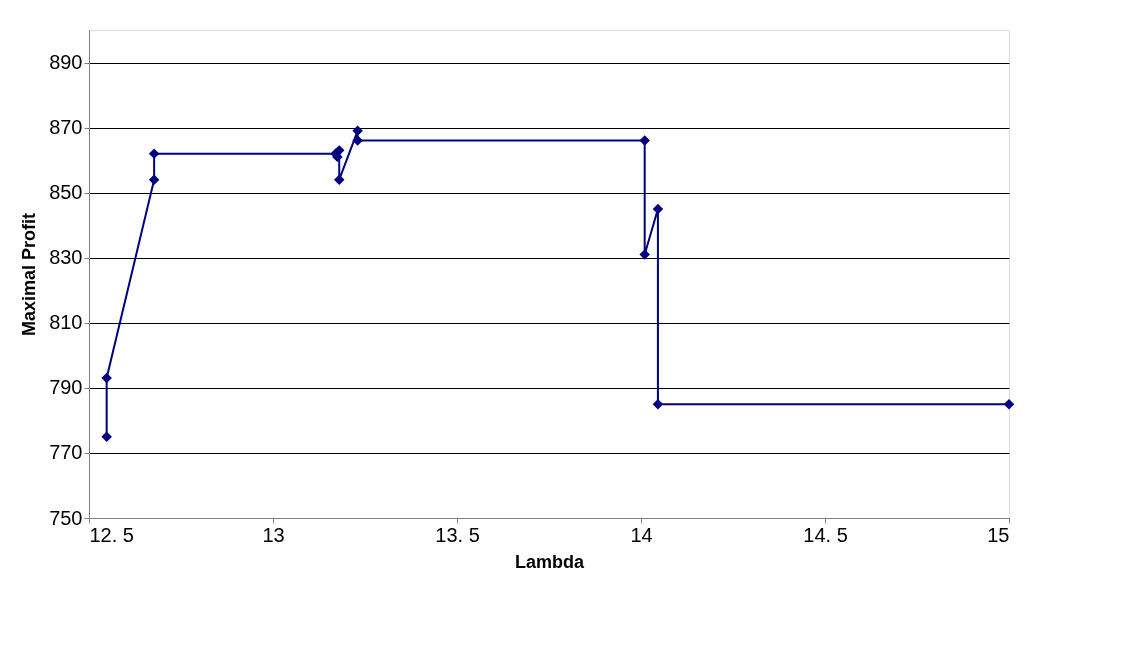 This screenshot has width=1136, height=667. Describe the element at coordinates (66, 192) in the screenshot. I see `y-tick-label: 850` at that location.